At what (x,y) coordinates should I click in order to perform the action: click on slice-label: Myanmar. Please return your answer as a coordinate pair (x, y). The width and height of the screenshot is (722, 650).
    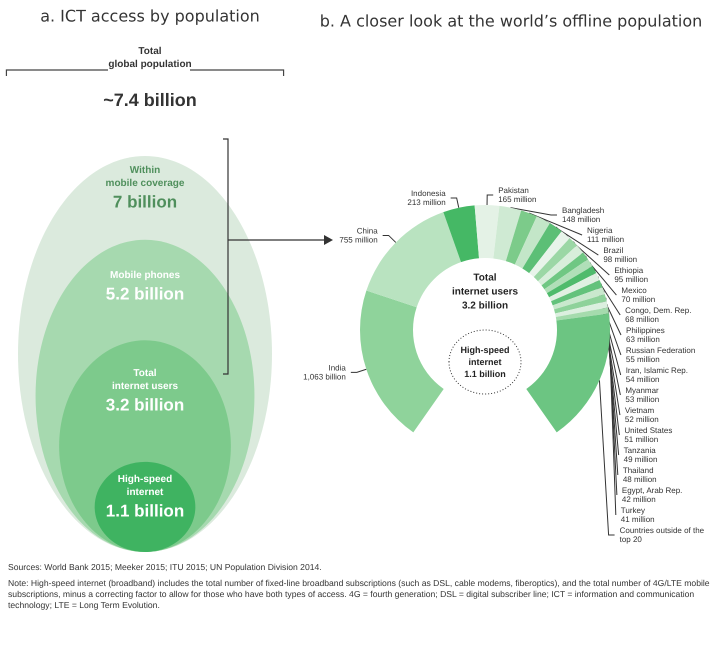
    Looking at the image, I should click on (642, 391).